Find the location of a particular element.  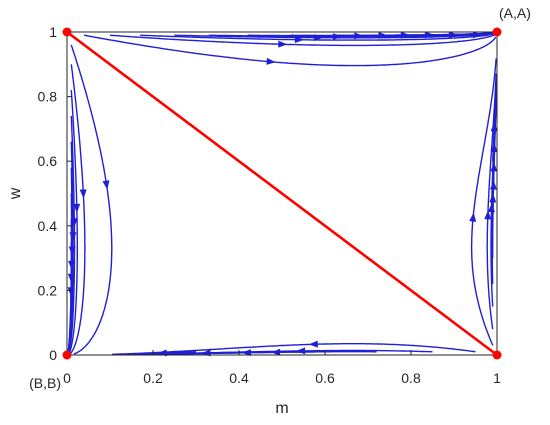

x-axis: 0 0.2 0.4 0.6 0.8 1 is located at coordinates (282, 368).